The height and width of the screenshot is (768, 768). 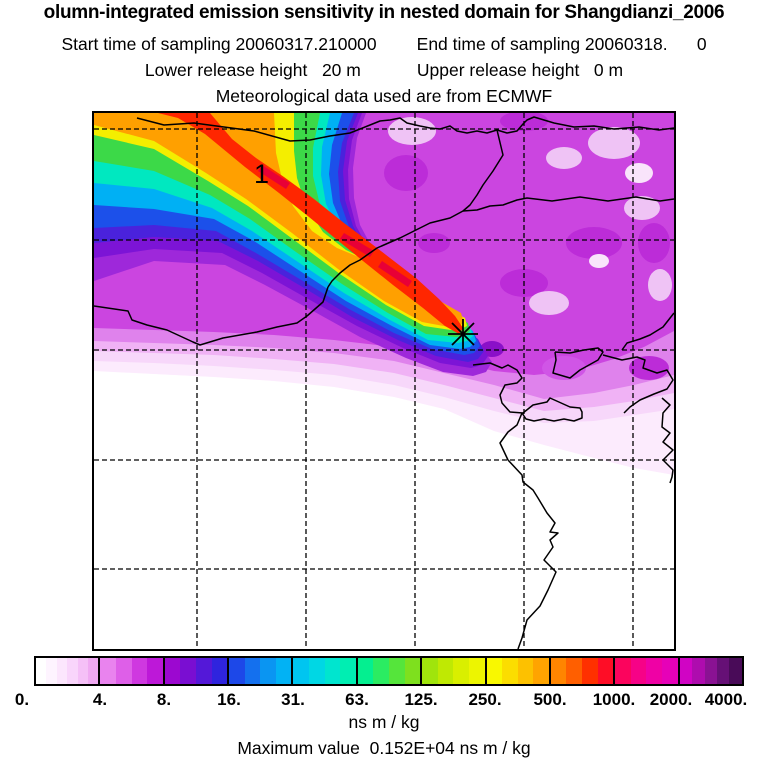 I want to click on colorbar-tick-label: 0., so click(x=22, y=699).